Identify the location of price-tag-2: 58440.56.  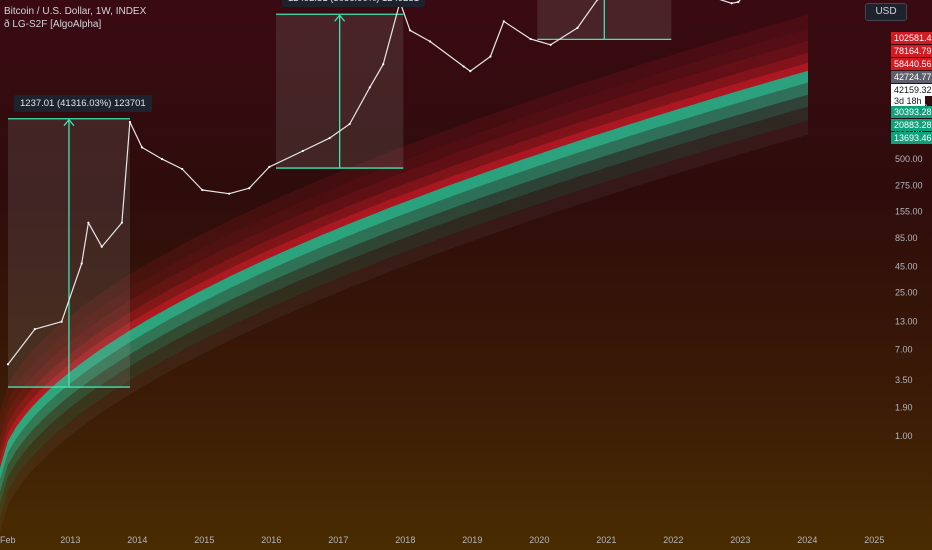
(911, 64).